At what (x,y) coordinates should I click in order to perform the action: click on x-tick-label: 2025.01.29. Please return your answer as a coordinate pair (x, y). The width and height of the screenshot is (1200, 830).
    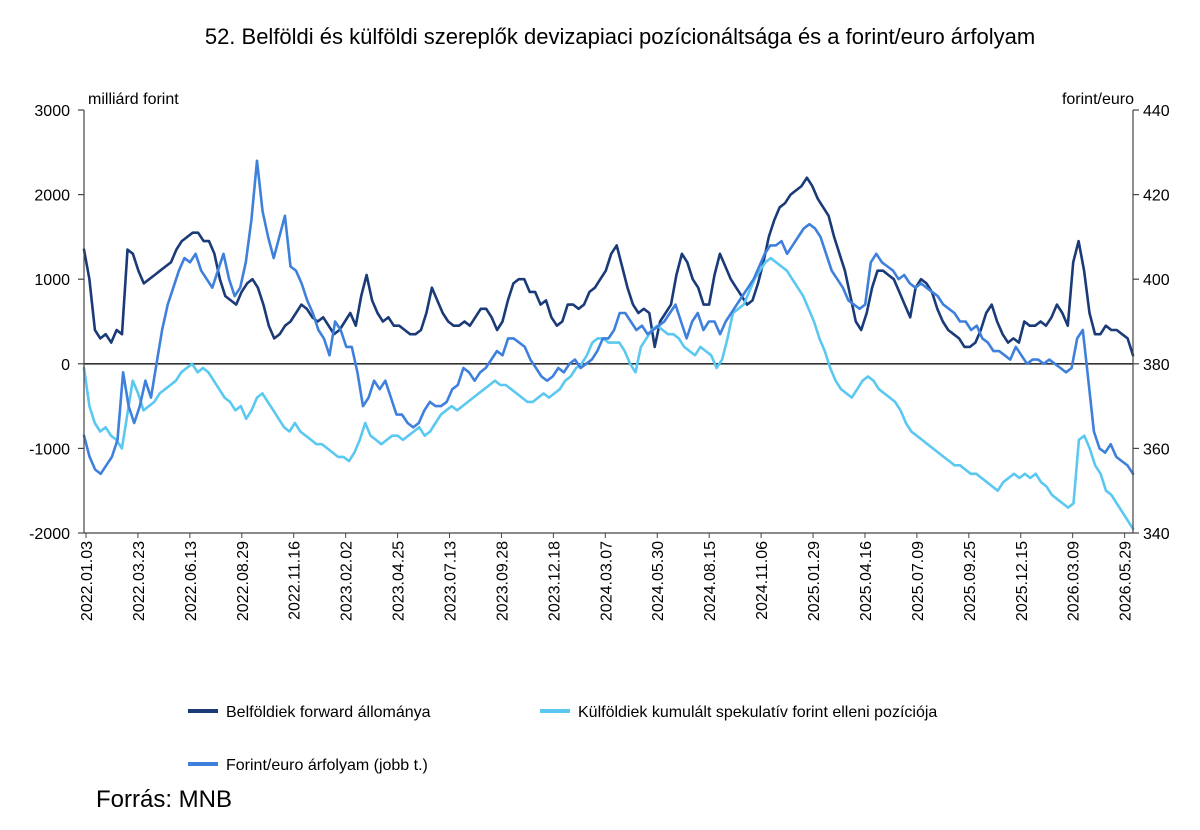
    Looking at the image, I should click on (814, 581).